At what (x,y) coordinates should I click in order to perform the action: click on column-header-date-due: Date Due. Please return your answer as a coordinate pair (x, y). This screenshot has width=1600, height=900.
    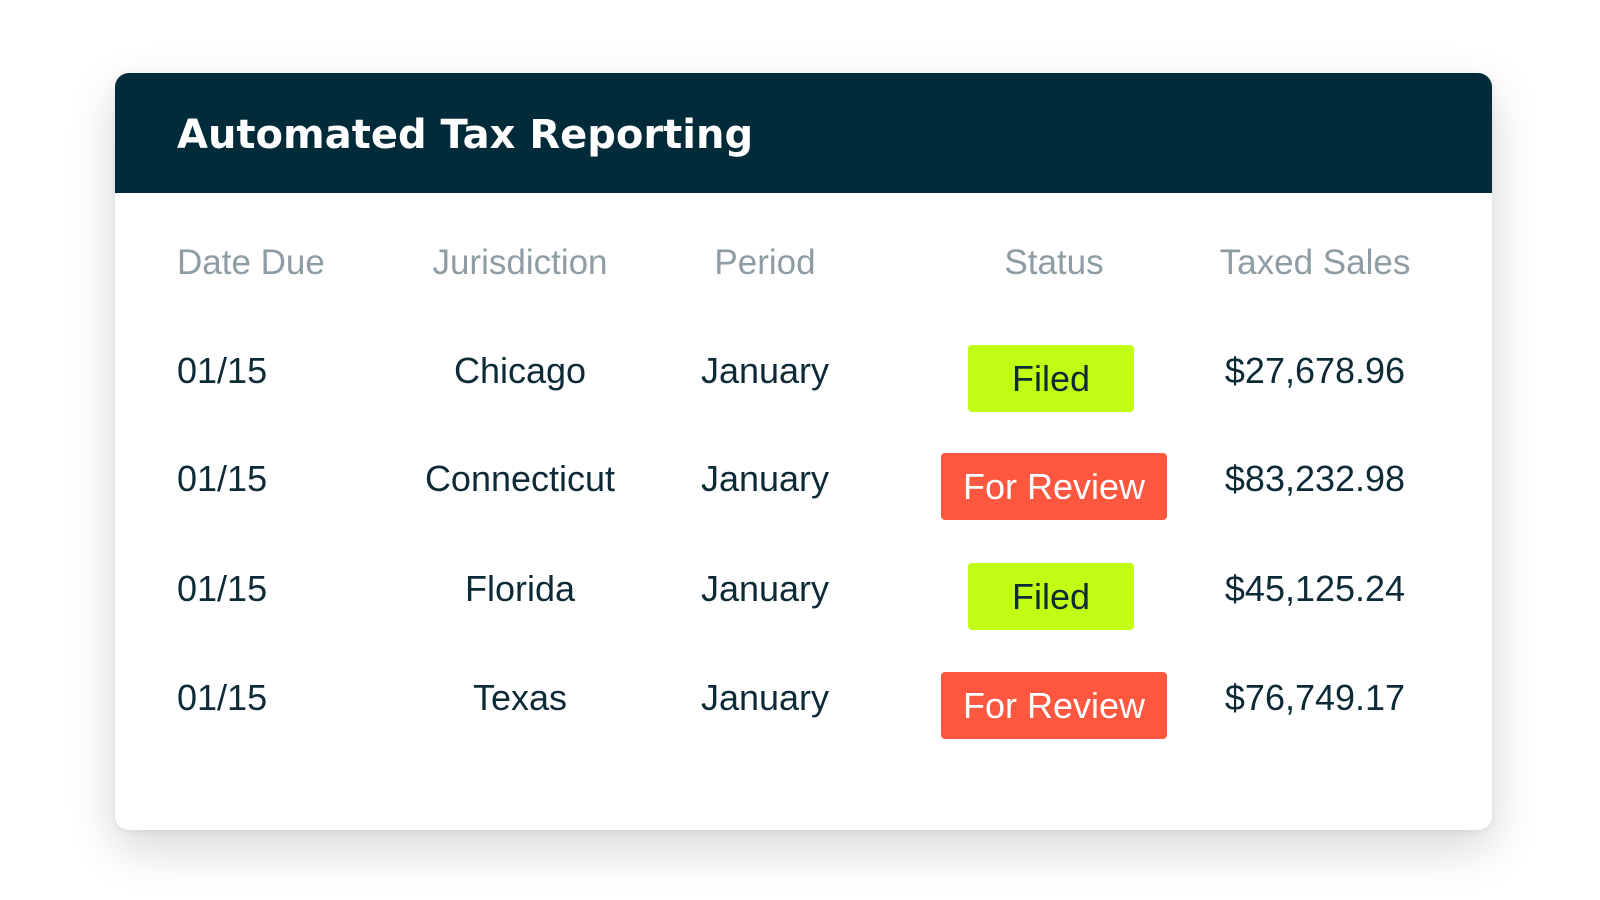
    Looking at the image, I should click on (251, 262).